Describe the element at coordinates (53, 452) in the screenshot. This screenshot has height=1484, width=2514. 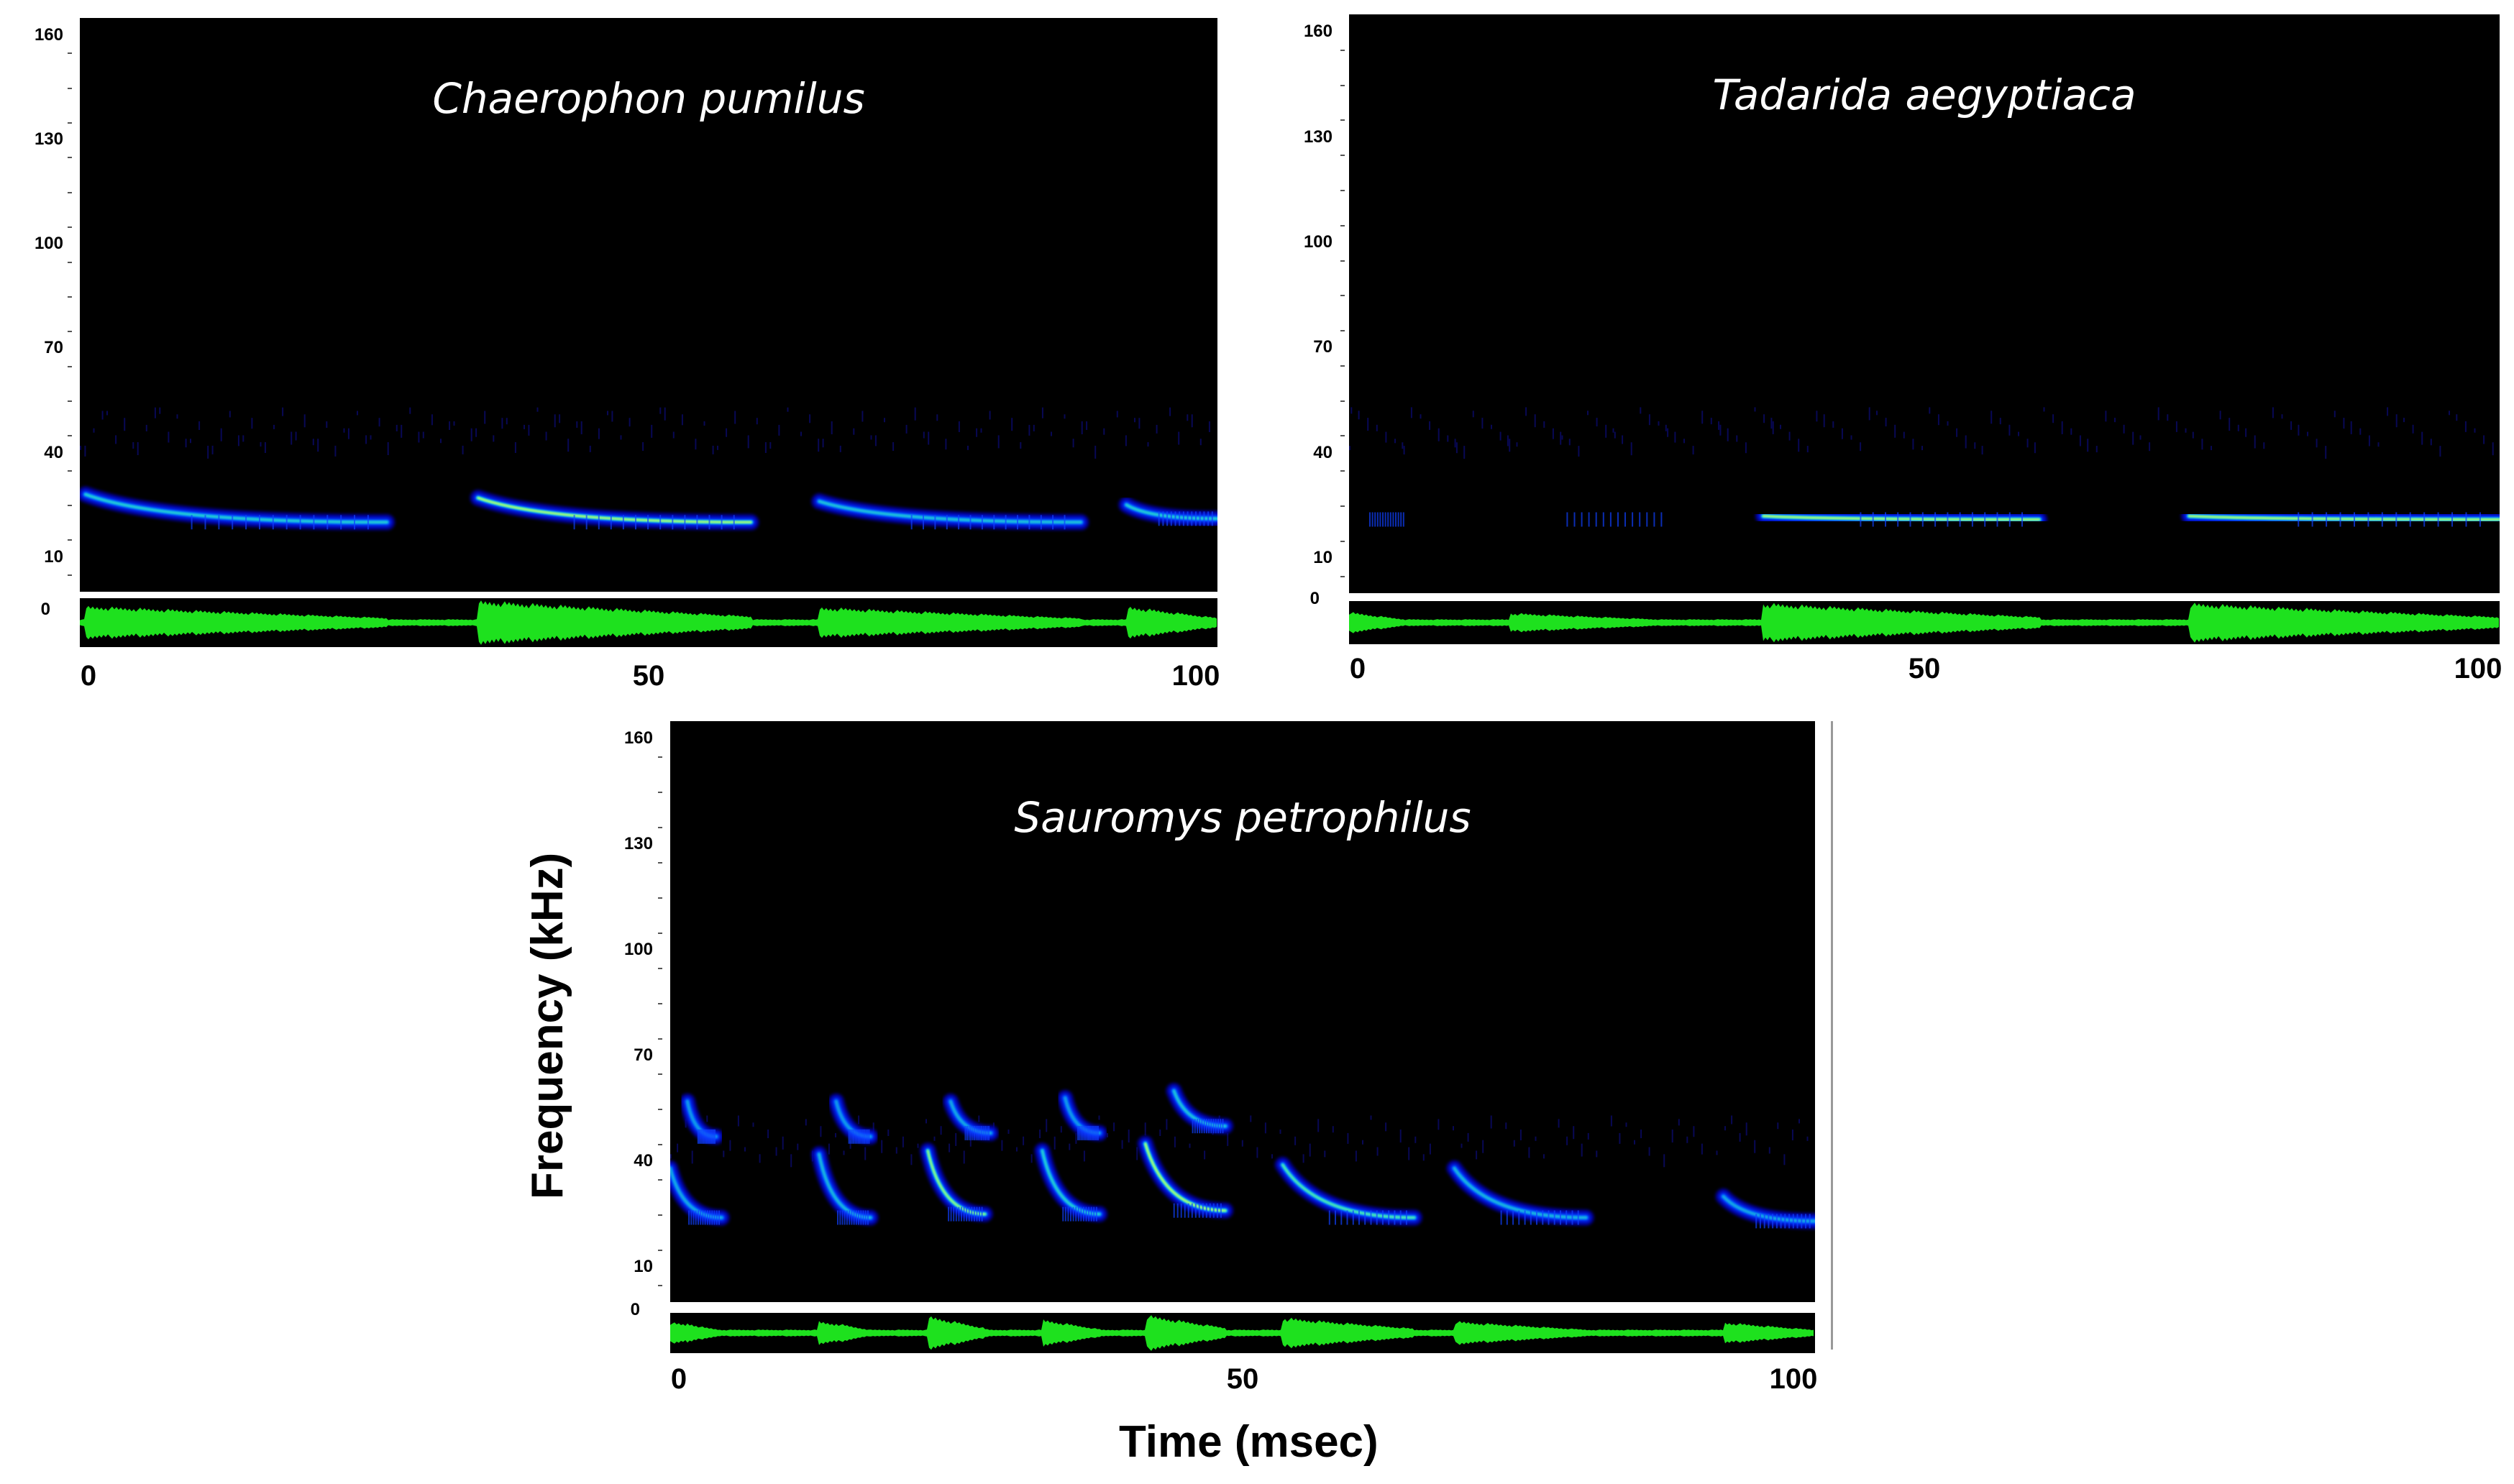
I see `y-tick-label: 40` at that location.